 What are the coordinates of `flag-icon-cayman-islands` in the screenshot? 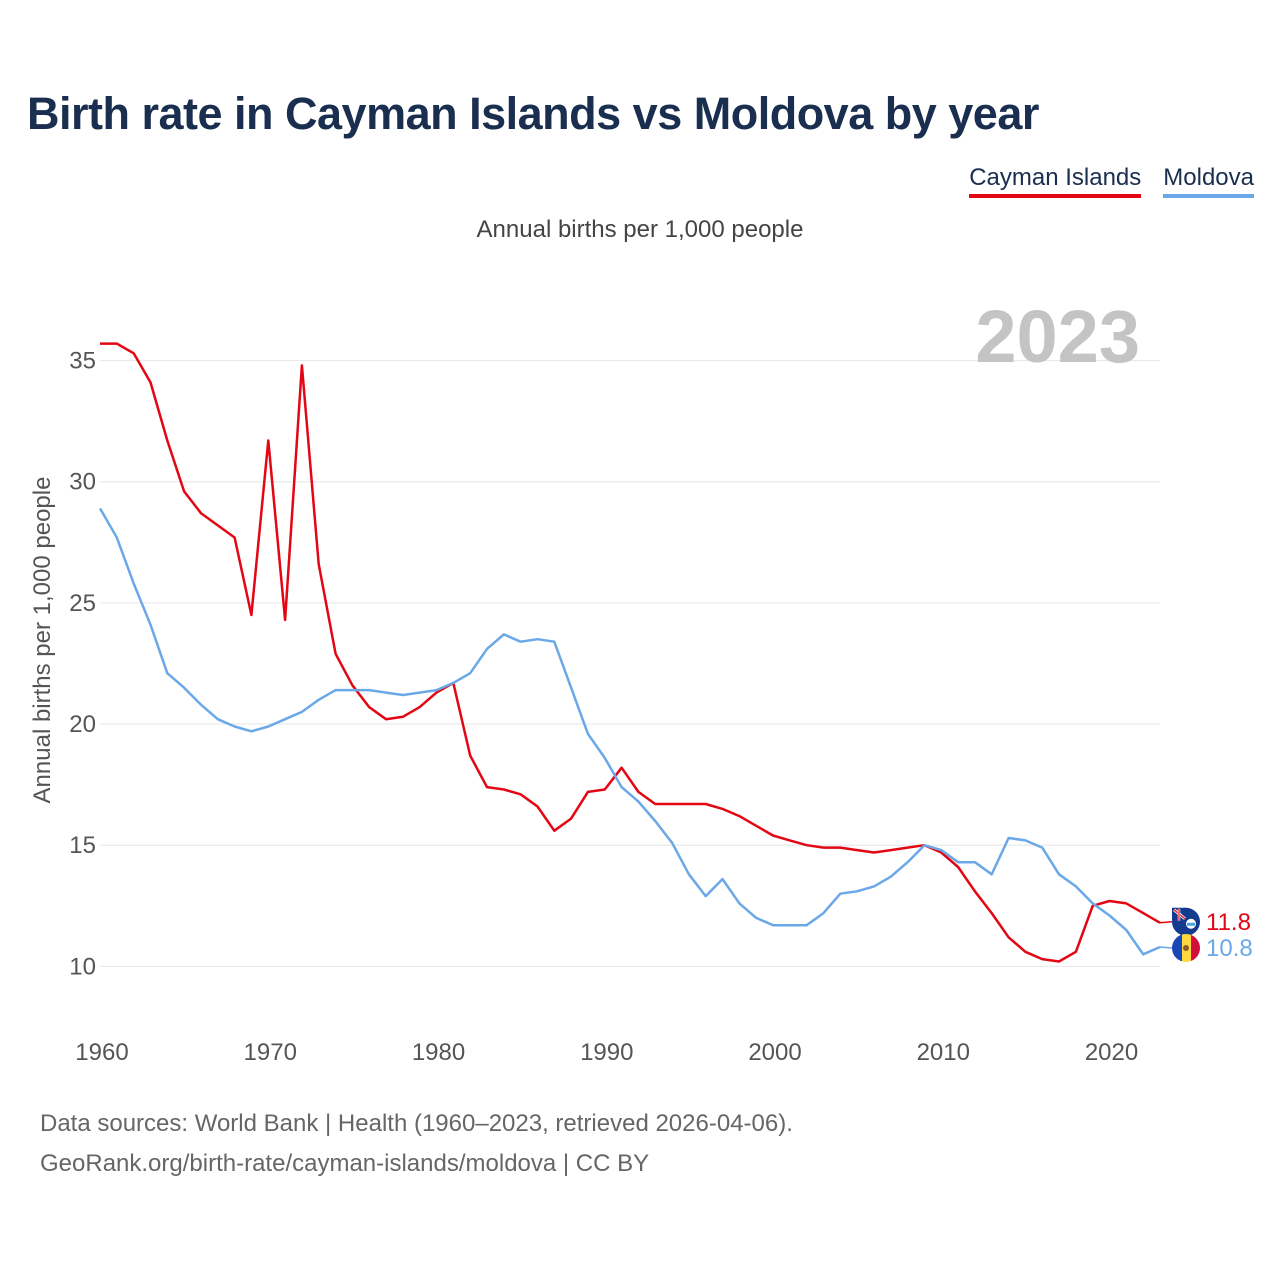 It's located at (1186, 921).